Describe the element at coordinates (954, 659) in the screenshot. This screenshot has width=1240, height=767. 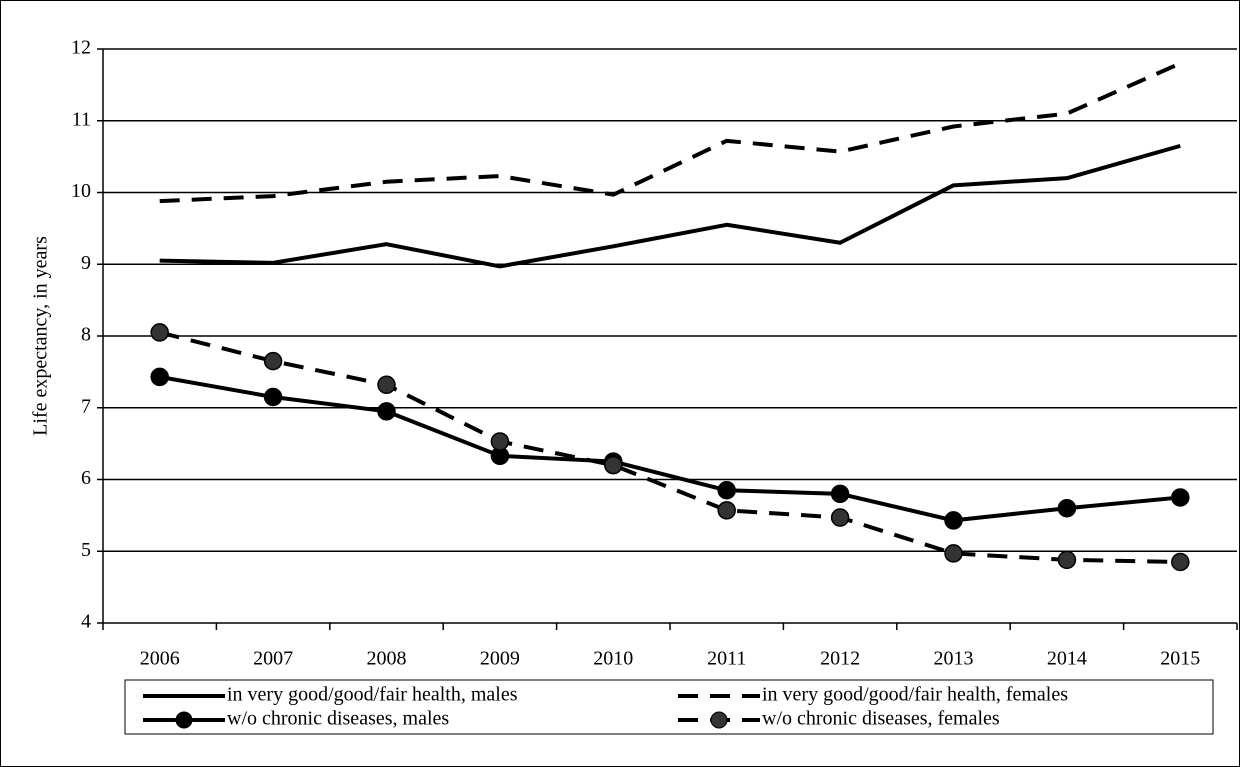
I see `x-tick-label: 2013` at that location.